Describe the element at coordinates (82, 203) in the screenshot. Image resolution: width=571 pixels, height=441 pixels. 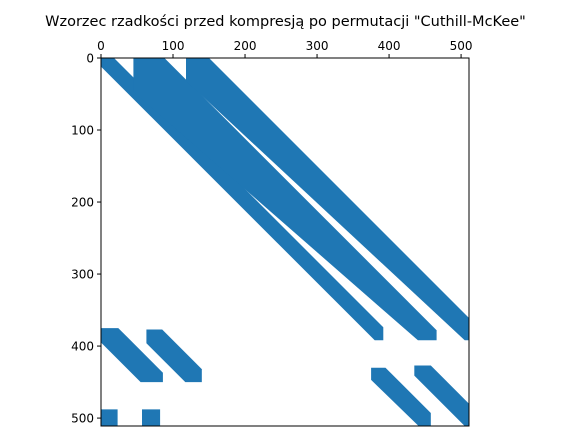
I see `y-tick-label: 200` at that location.